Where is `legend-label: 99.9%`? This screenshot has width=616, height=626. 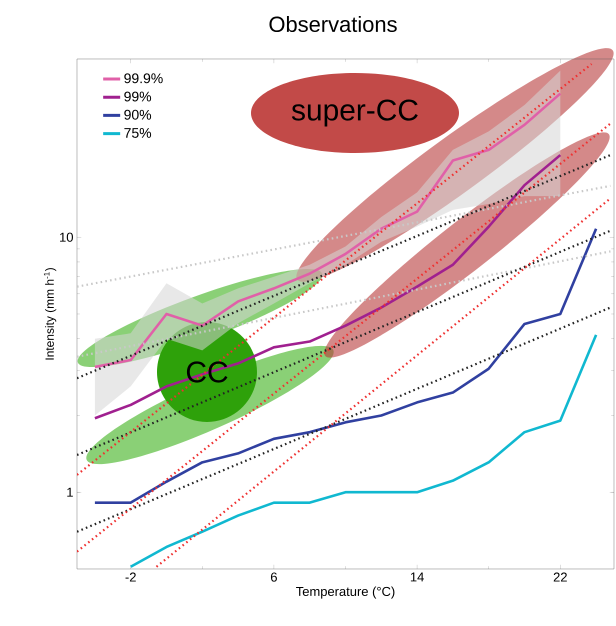
legend-label: 99.9% is located at coordinates (143, 78).